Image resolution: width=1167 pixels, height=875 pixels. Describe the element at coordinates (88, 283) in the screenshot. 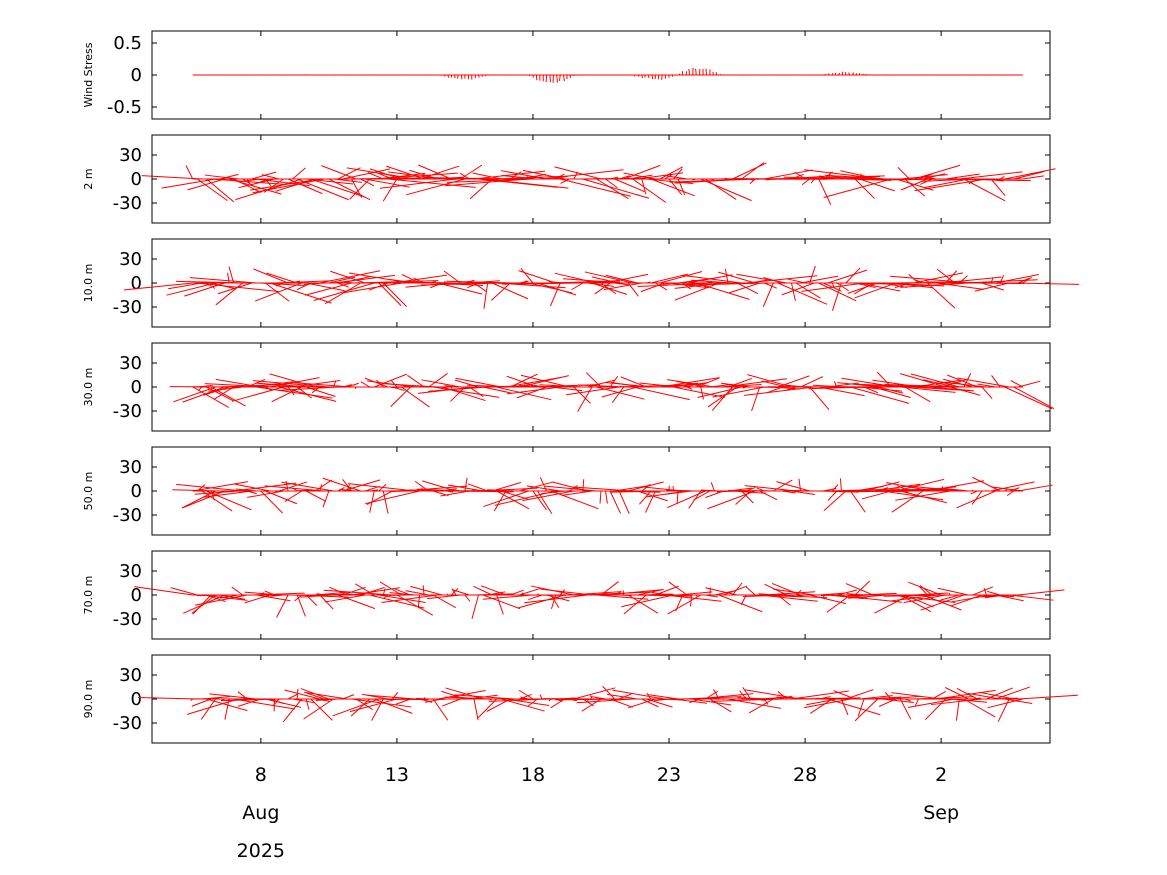

I see `panel-title: 10.0 m` at that location.